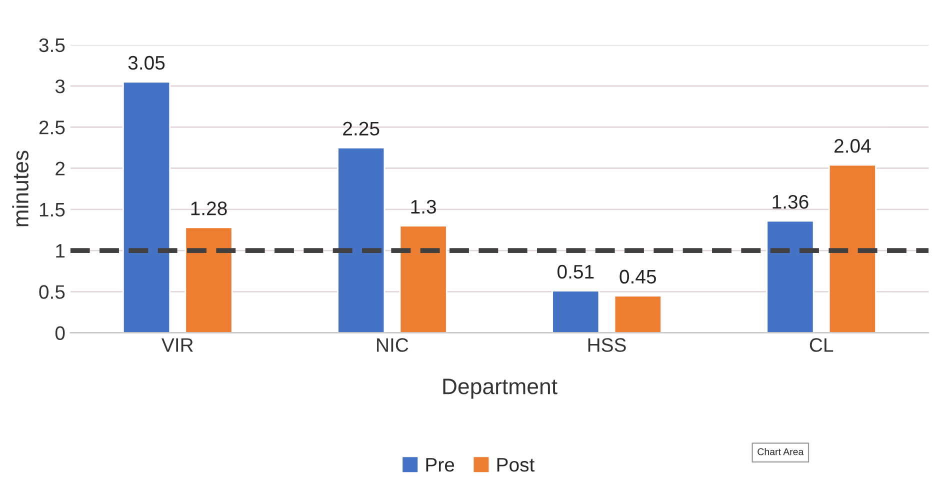 This screenshot has width=938, height=493. Describe the element at coordinates (60, 86) in the screenshot. I see `y-tick-label: 3` at that location.